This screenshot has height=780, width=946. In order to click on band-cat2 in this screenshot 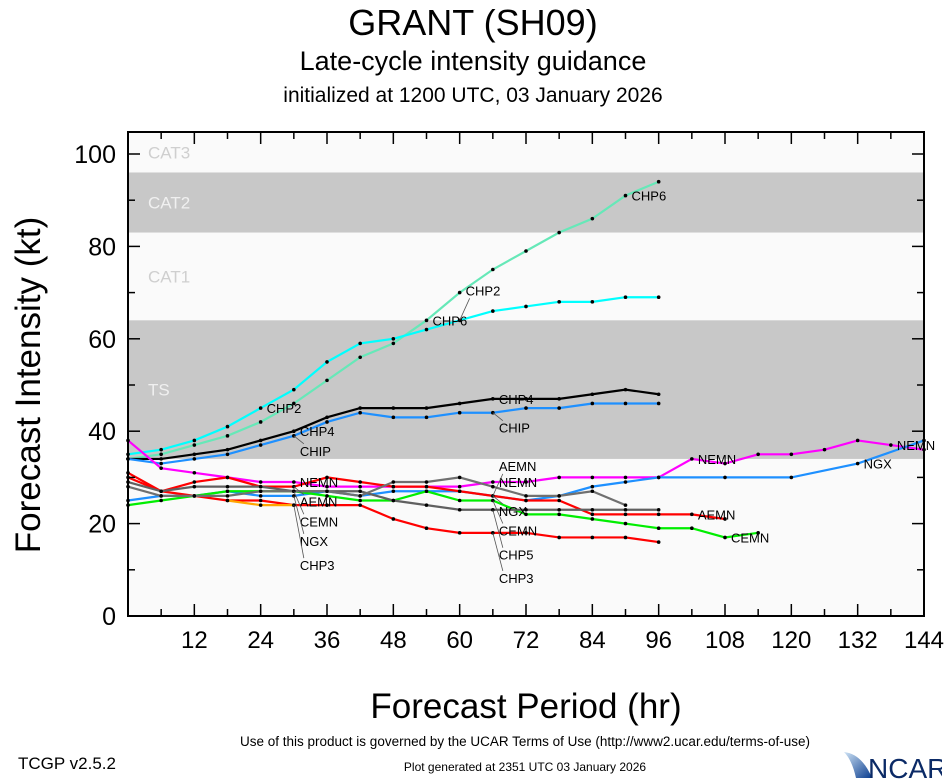, I will do `click(526, 202)`.